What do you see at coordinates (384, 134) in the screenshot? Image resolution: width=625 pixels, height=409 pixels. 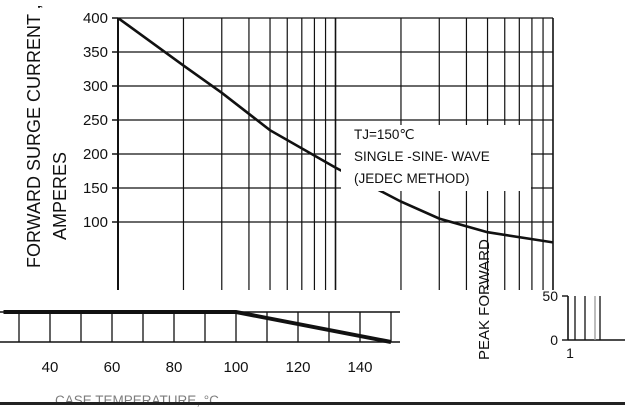 I see `annotation-junction-temp: TJ=150℃` at bounding box center [384, 134].